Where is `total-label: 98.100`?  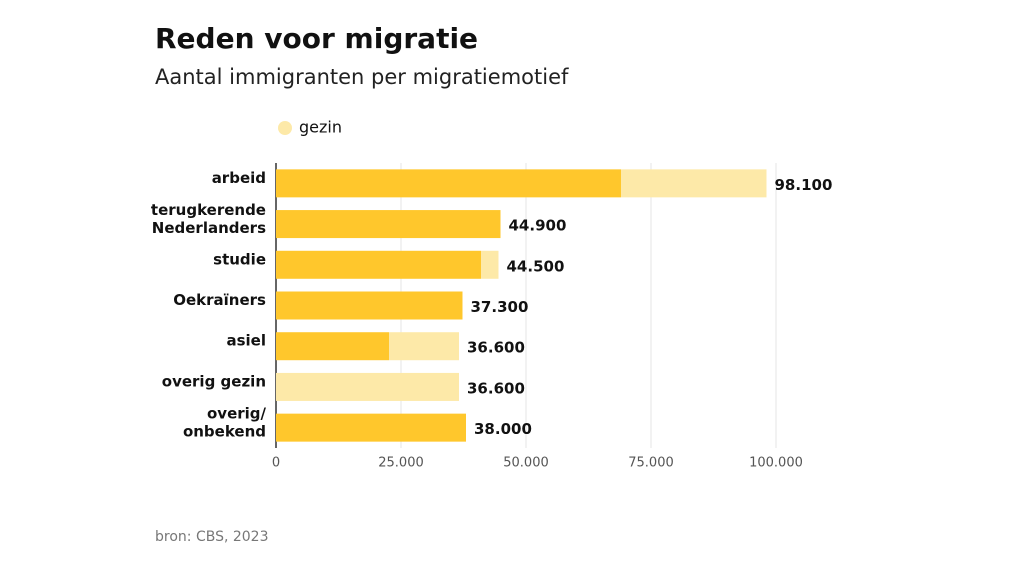
total-label: 98.100 is located at coordinates (804, 185).